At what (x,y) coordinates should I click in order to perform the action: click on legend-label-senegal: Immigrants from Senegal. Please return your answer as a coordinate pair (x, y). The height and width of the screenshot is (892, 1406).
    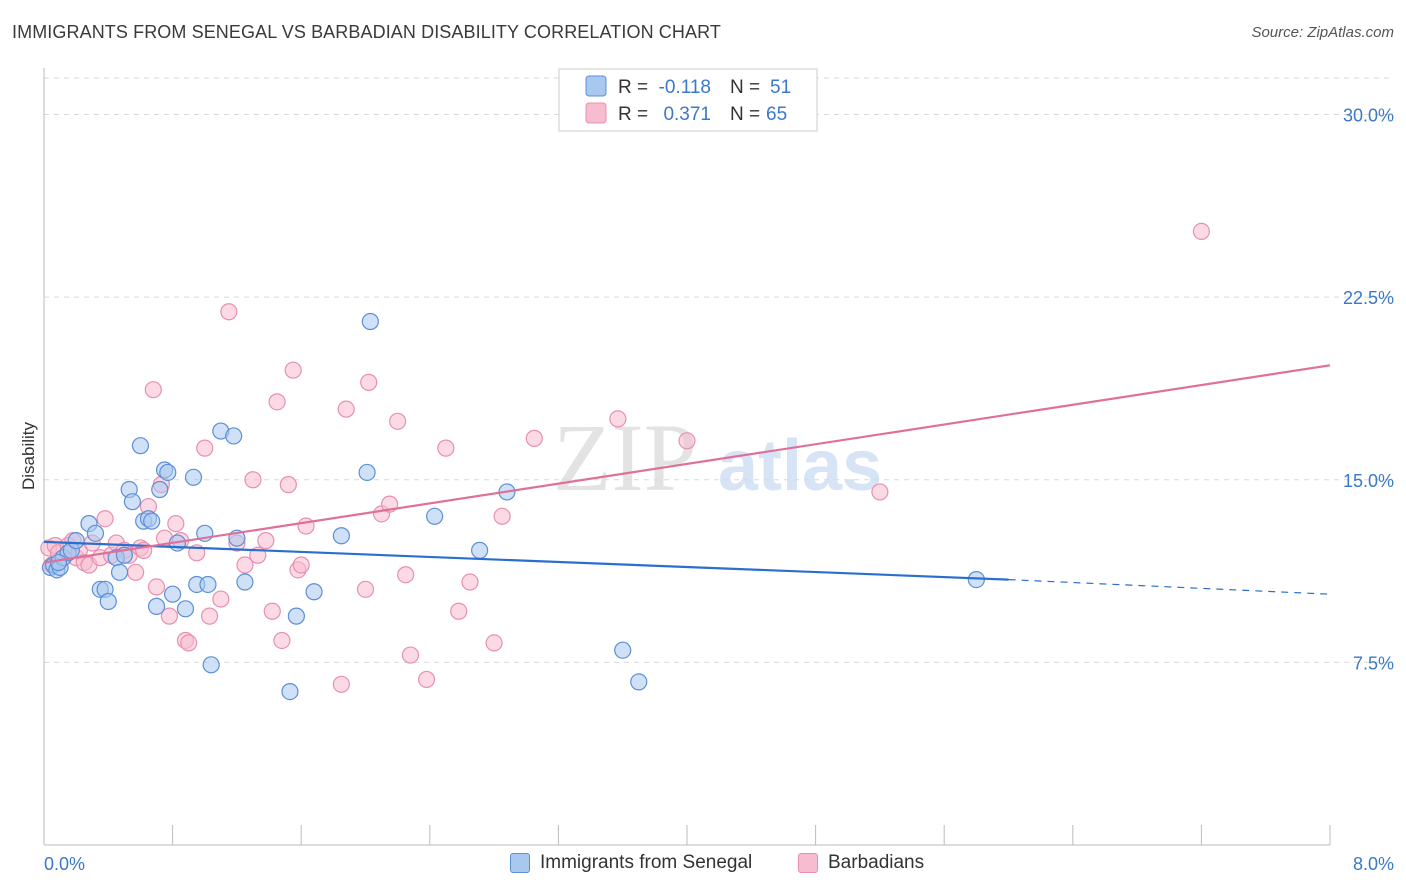
    Looking at the image, I should click on (646, 862).